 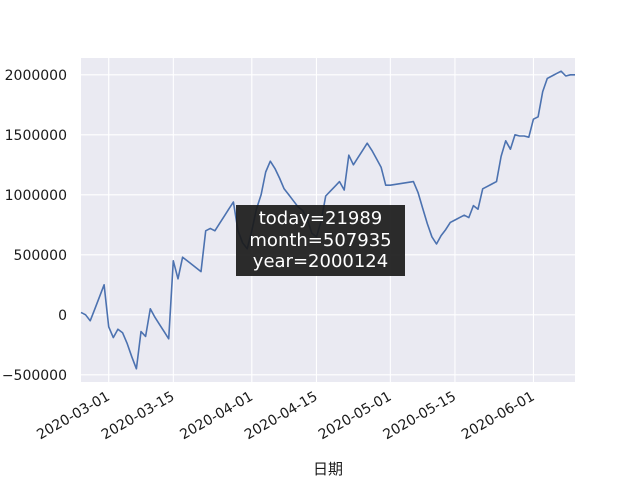 I want to click on y-tick-label: 1000000, so click(x=36, y=196).